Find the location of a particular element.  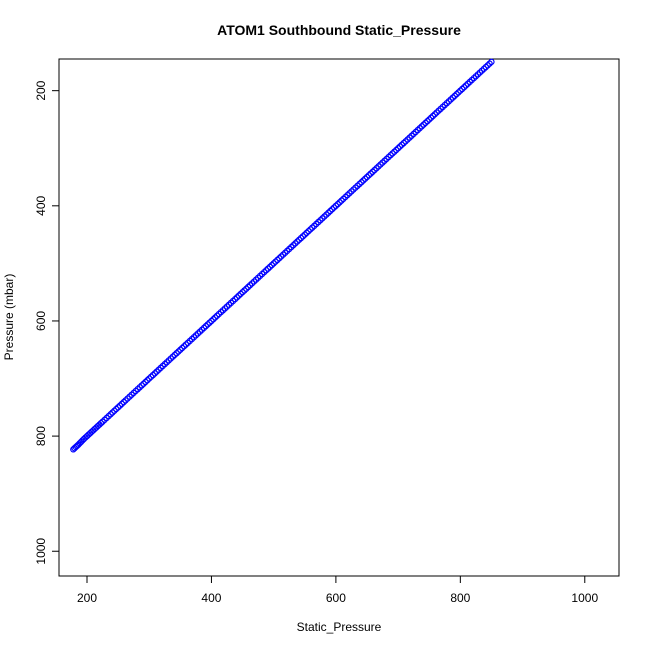

chart-title: ATOM1 Southbound Static_Pressure is located at coordinates (339, 30).